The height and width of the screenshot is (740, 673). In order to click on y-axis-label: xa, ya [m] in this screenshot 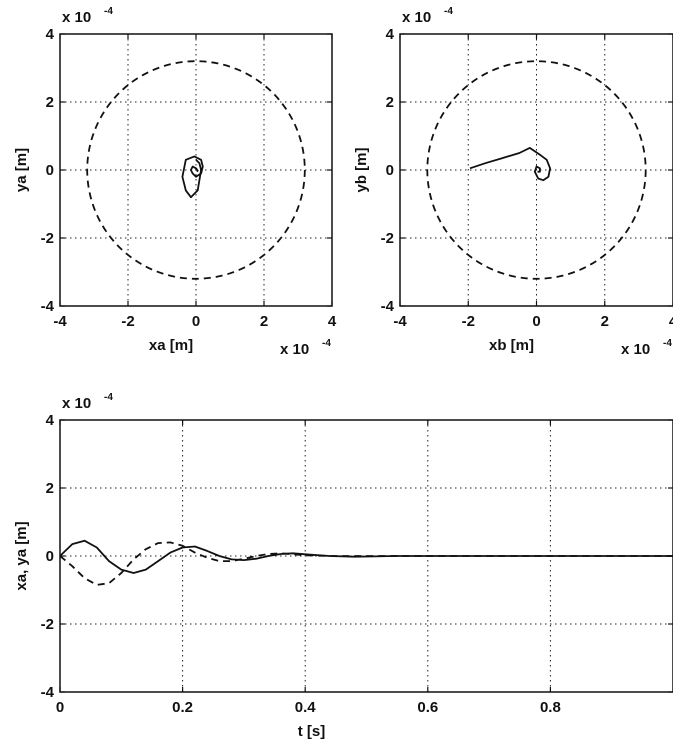, I will do `click(21, 555)`.